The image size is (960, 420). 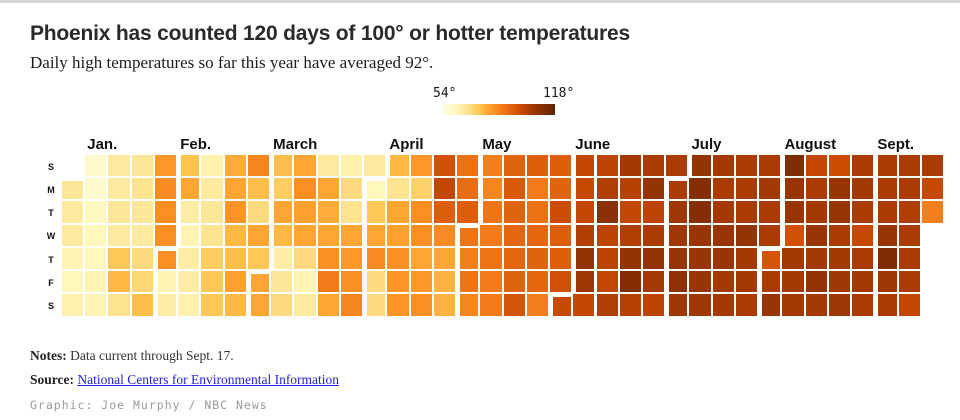 I want to click on row-label-0: S, so click(x=50, y=166).